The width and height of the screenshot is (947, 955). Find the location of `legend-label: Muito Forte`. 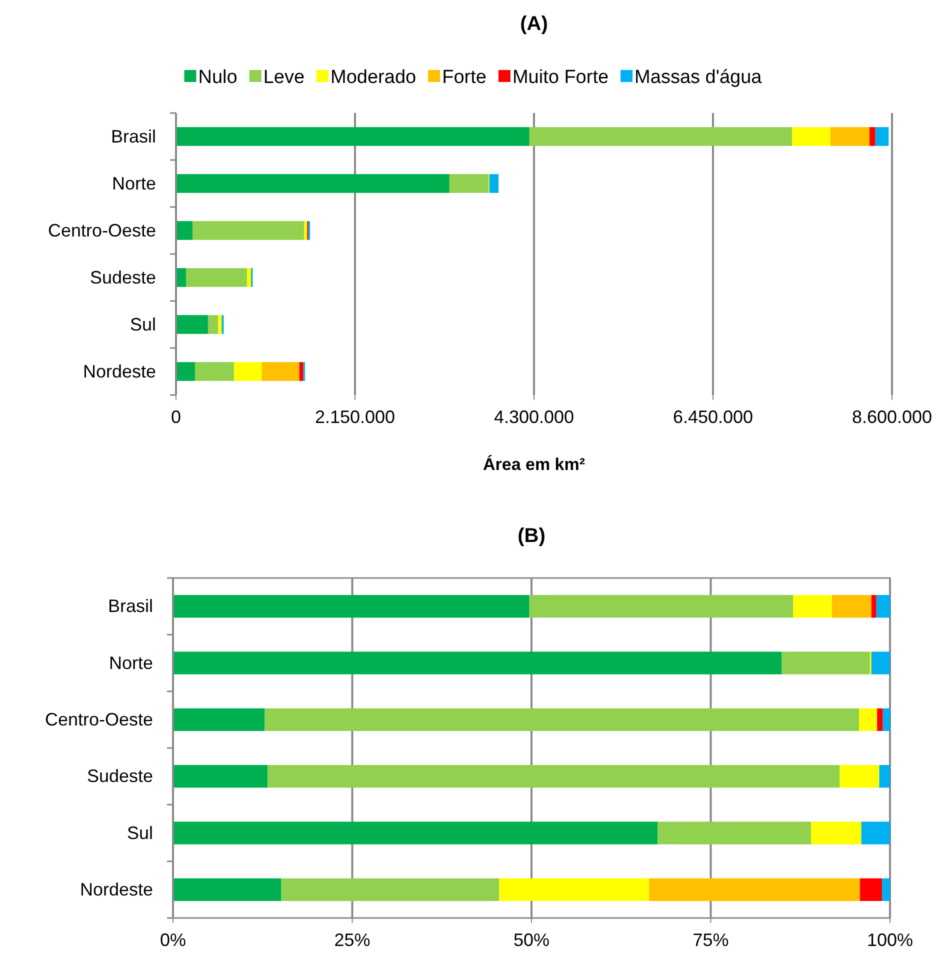

legend-label: Muito Forte is located at coordinates (560, 77).